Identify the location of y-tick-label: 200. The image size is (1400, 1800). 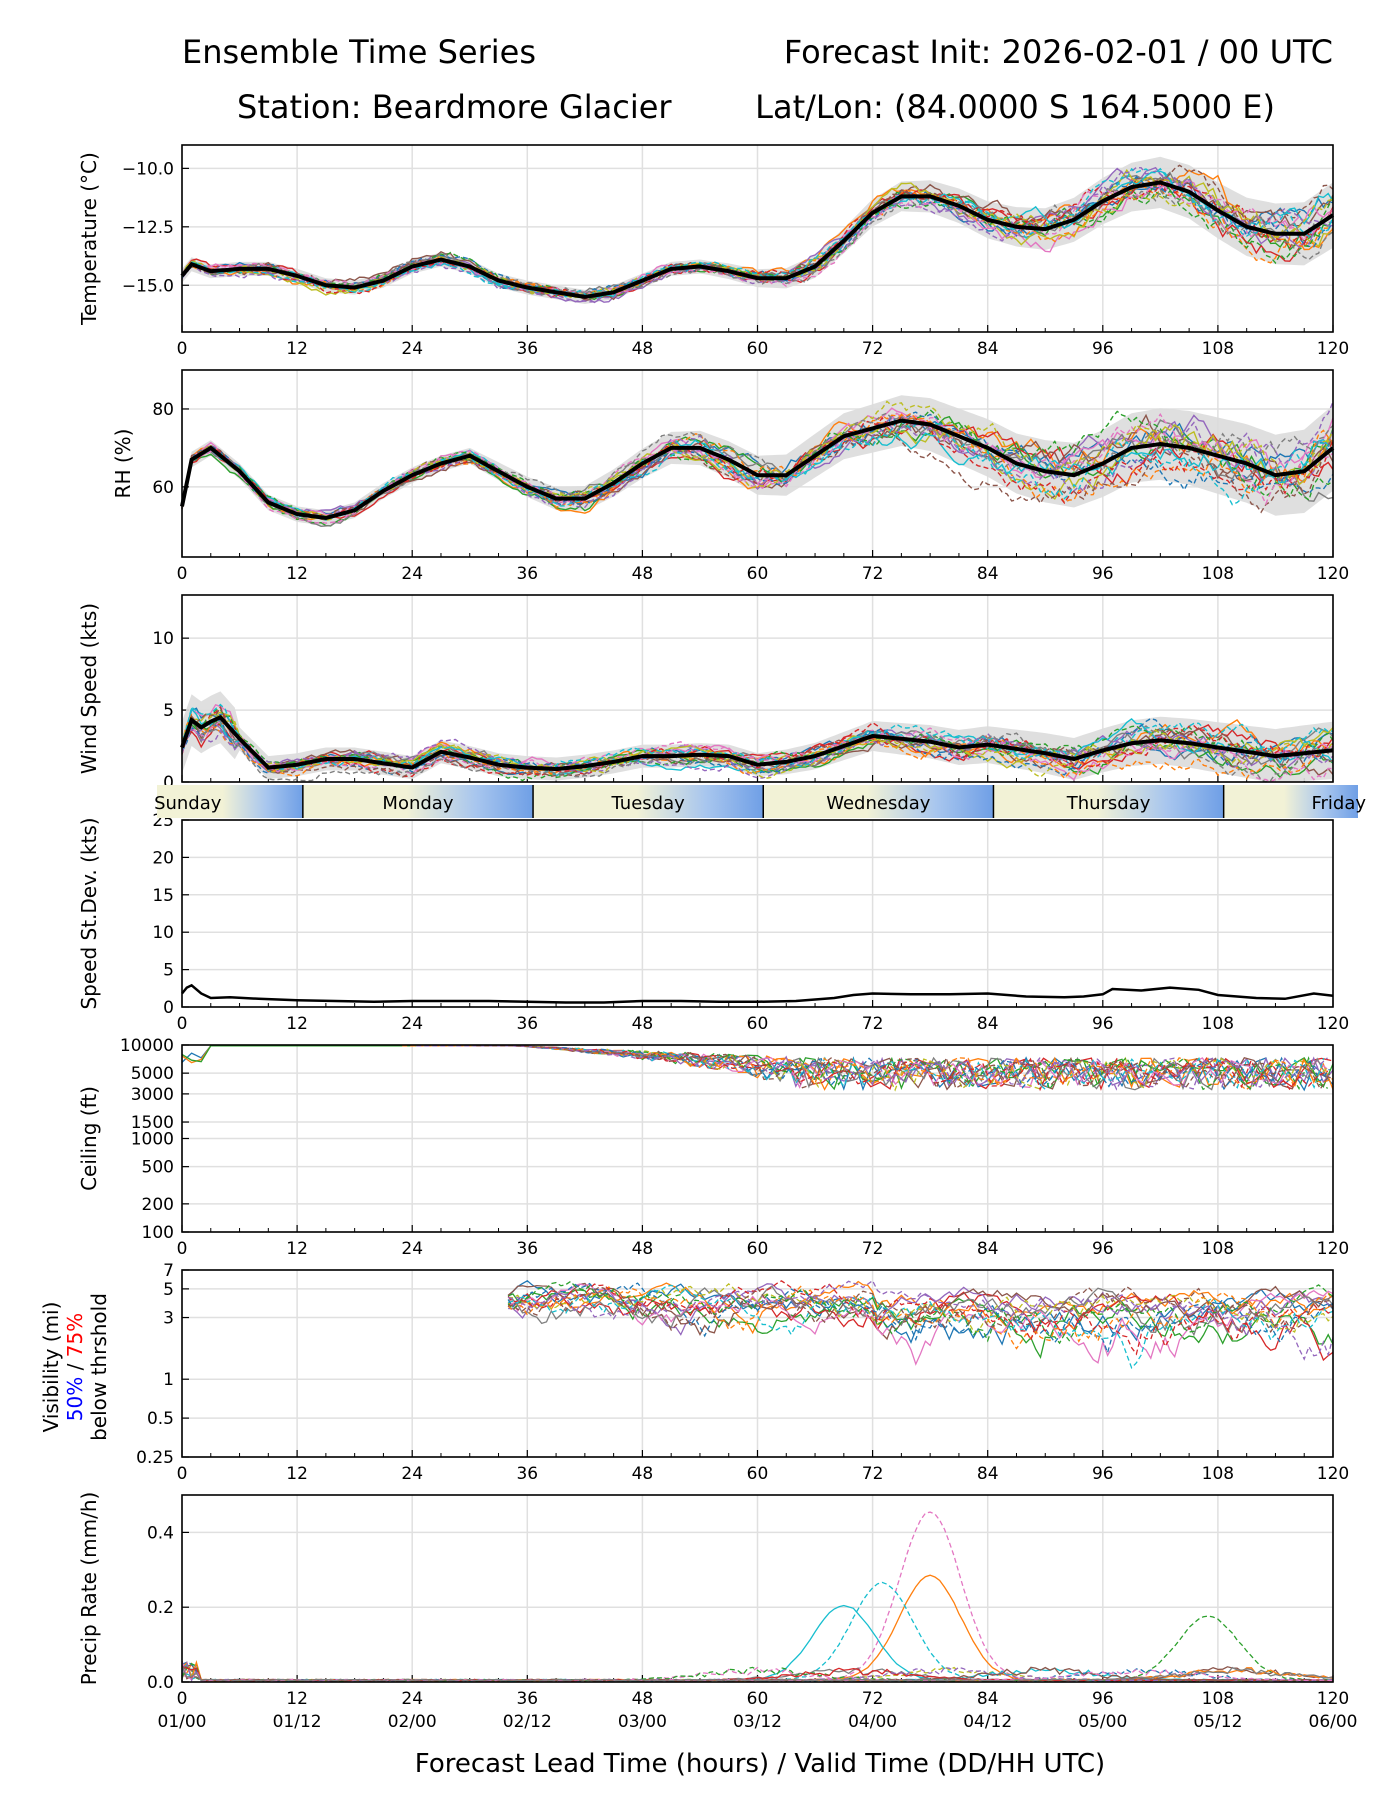
(158, 1205).